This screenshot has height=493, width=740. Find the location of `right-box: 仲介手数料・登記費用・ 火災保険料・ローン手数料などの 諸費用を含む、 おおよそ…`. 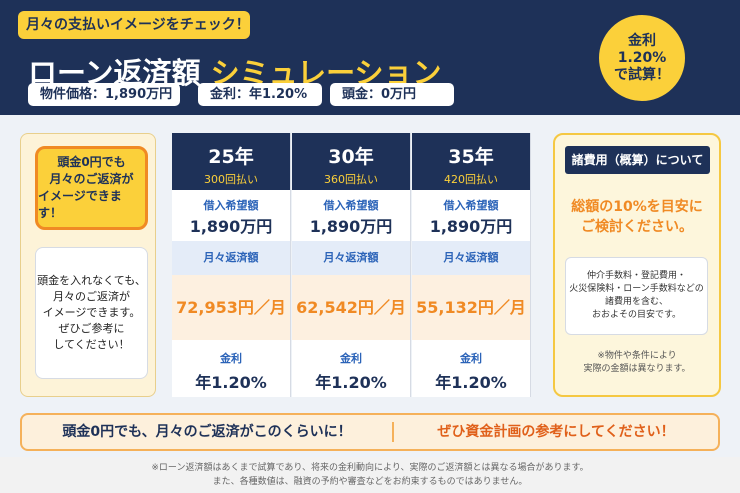

right-box: 仲介手数料・登記費用・ 火災保険料・ローン手数料などの 諸費用を含む、 おおよそ… is located at coordinates (636, 296).